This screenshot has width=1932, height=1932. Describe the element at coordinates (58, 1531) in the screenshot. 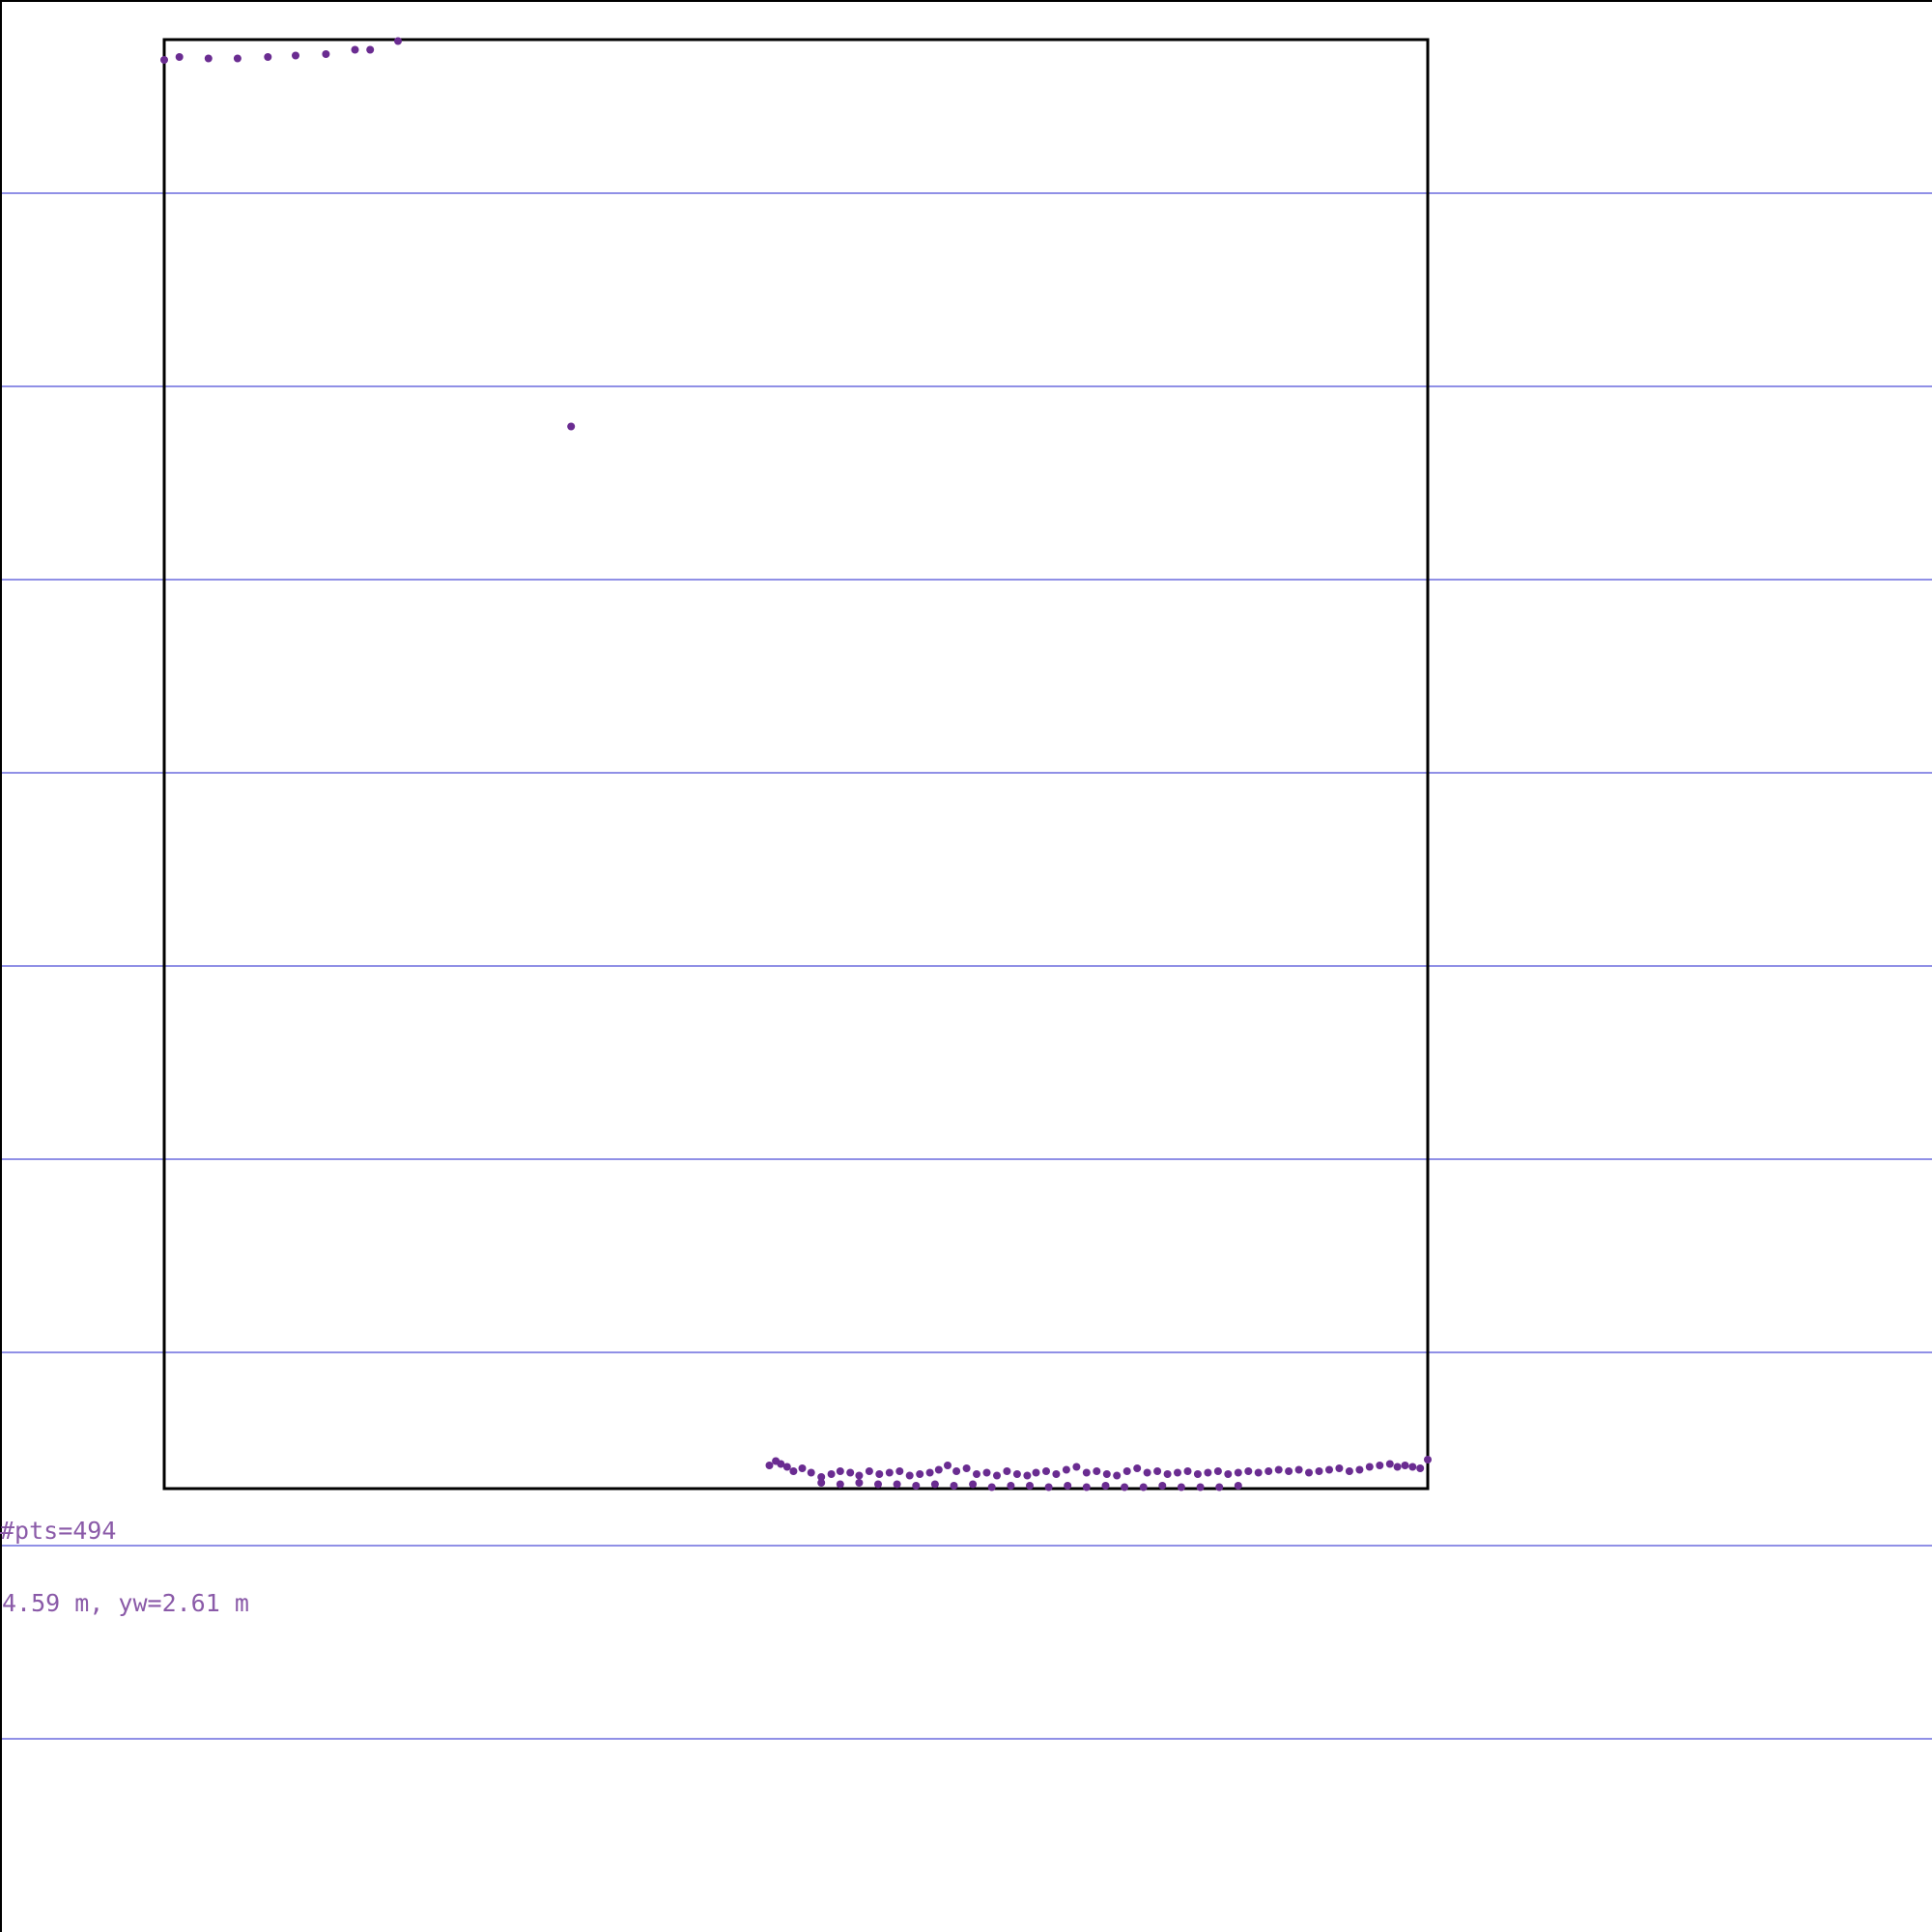

I see `points-count-label: #pts=494` at that location.